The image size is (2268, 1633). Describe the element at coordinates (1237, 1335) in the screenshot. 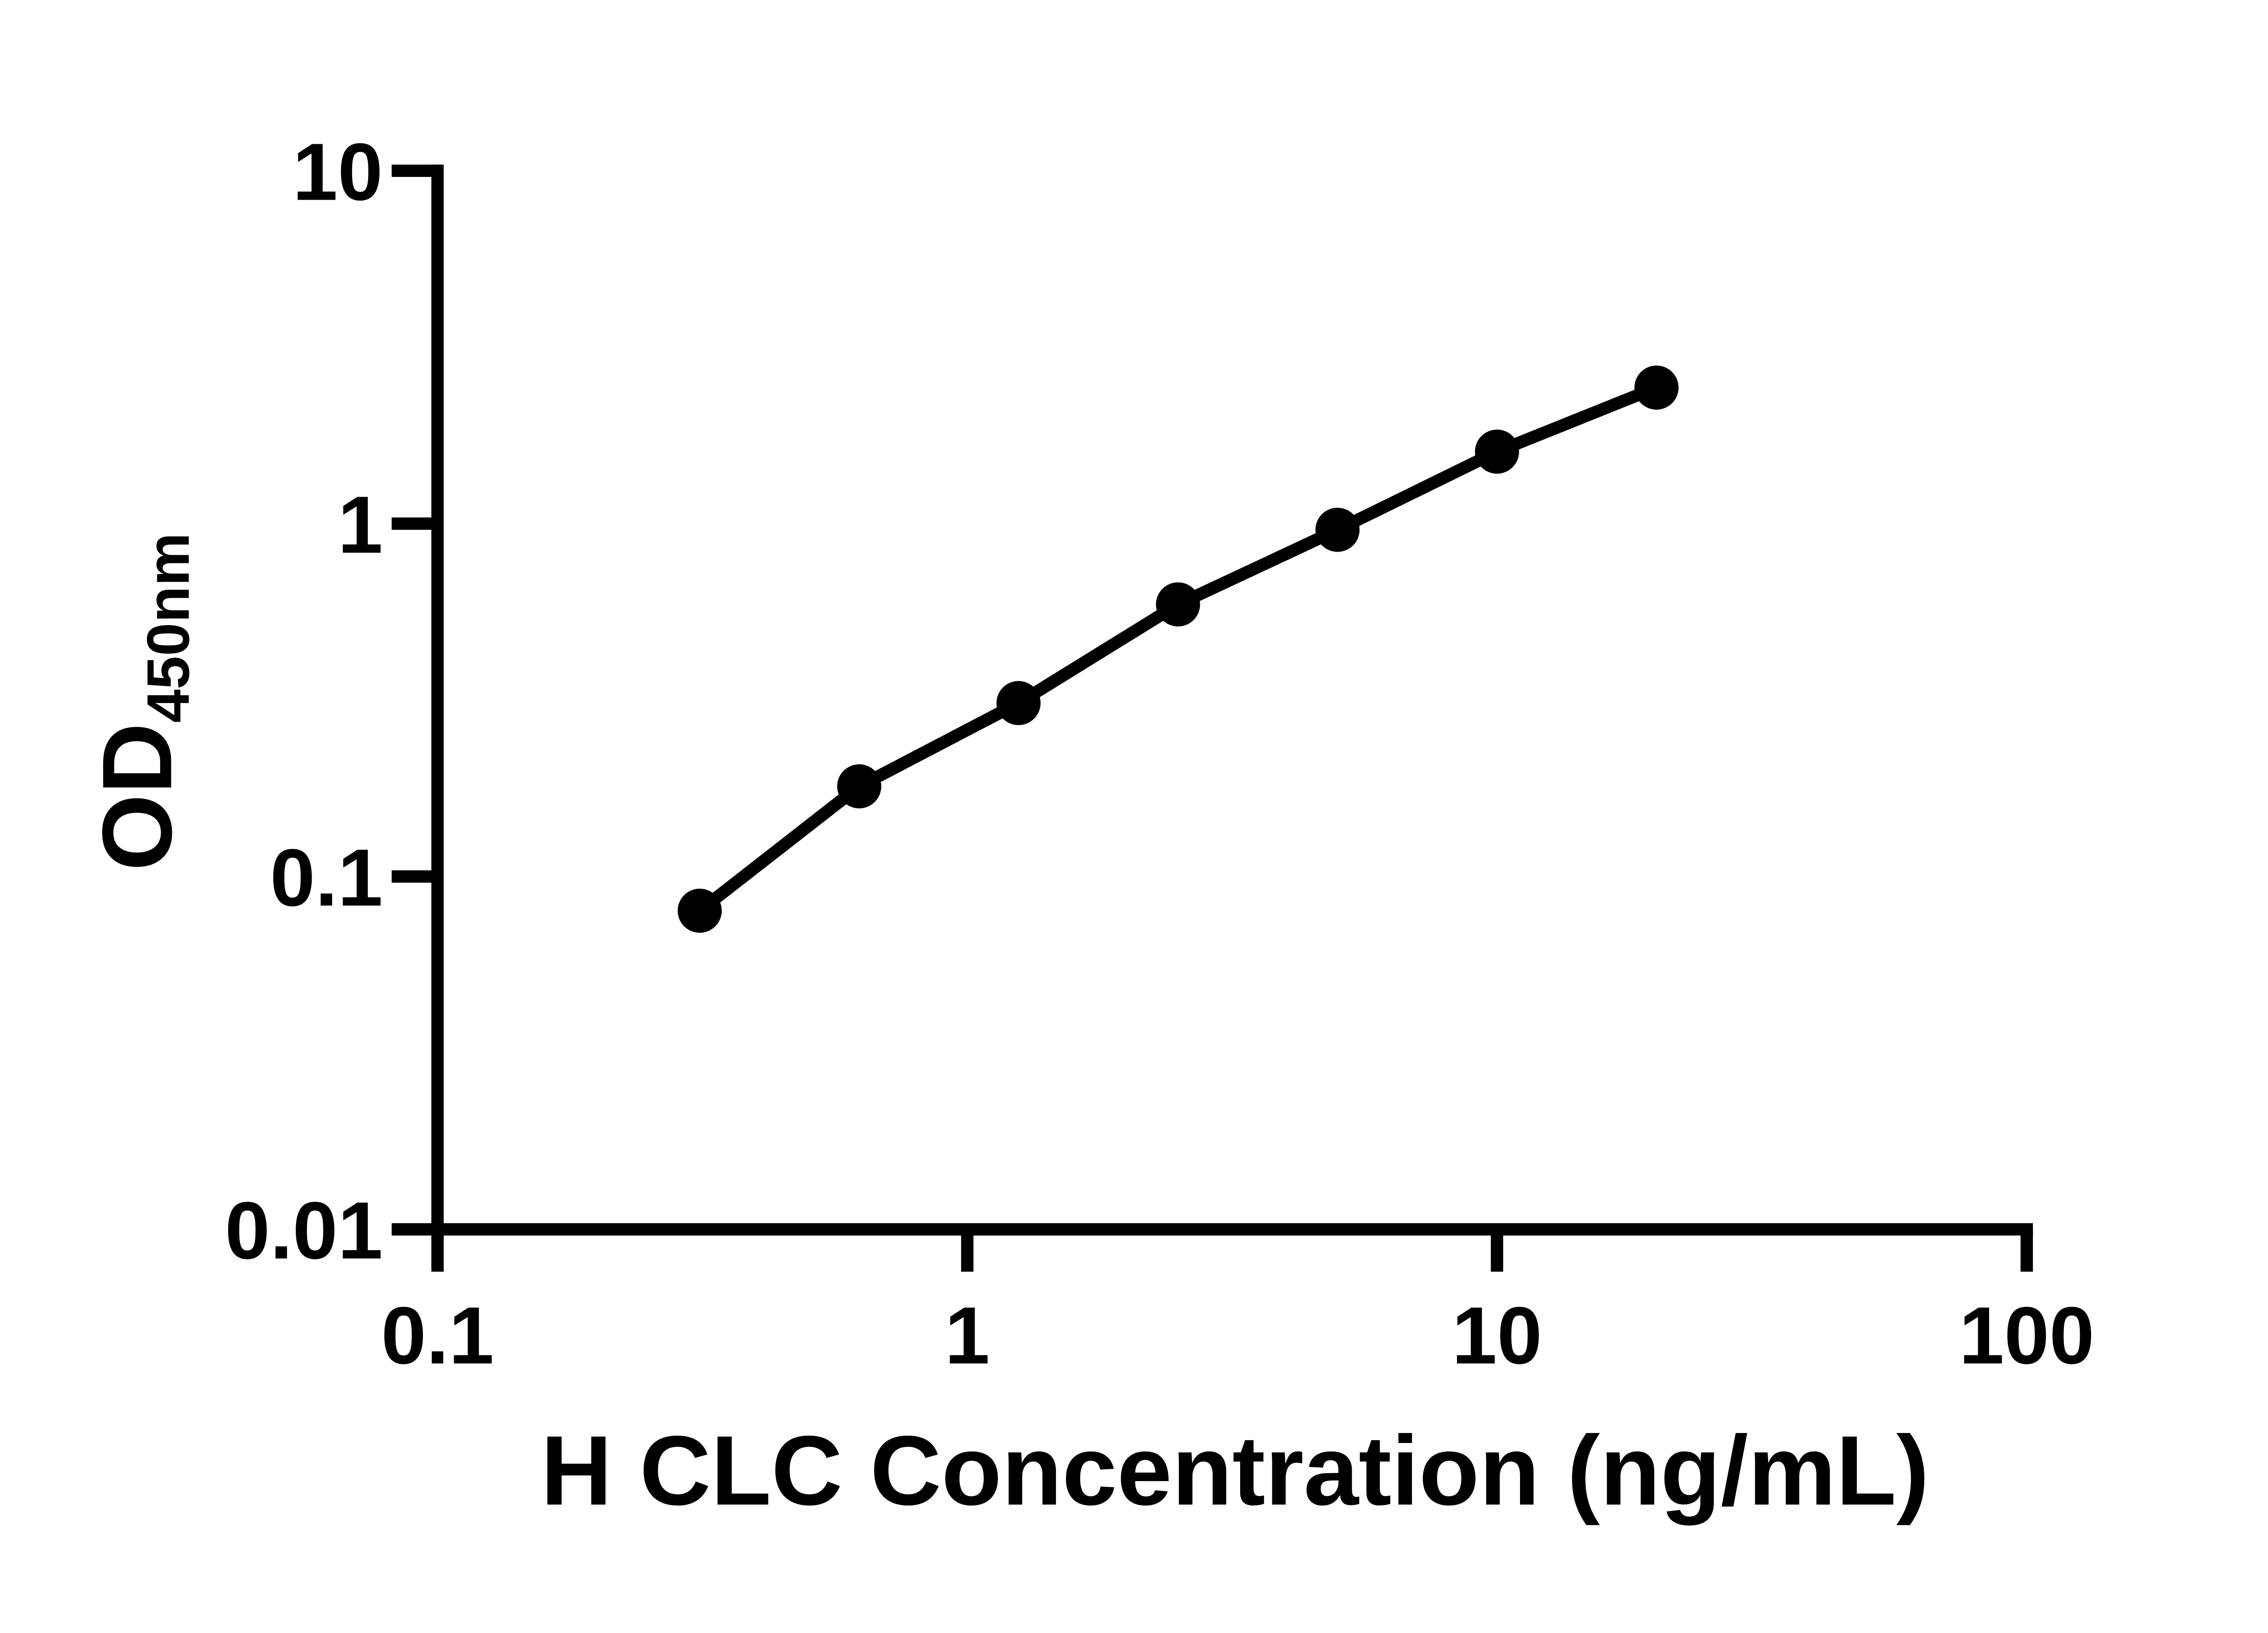

I see `x-tick-labels: 0.1 1 10 100` at that location.